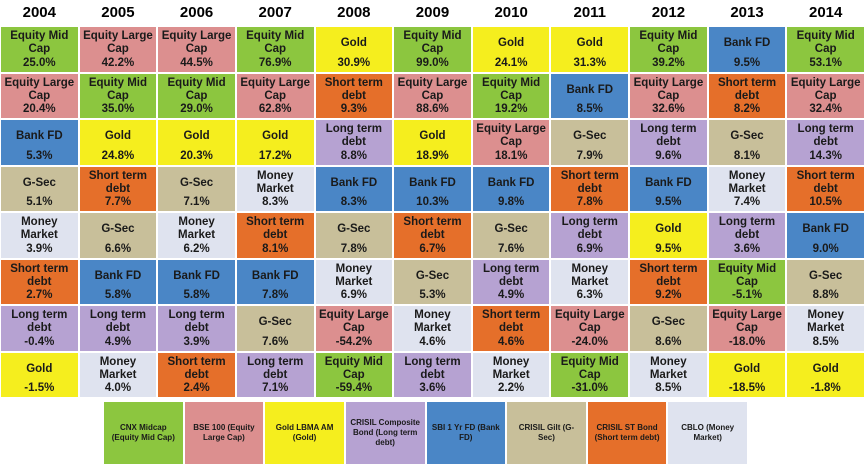 The image size is (865, 471). I want to click on return-cell: Money Market 4.6%, so click(432, 328).